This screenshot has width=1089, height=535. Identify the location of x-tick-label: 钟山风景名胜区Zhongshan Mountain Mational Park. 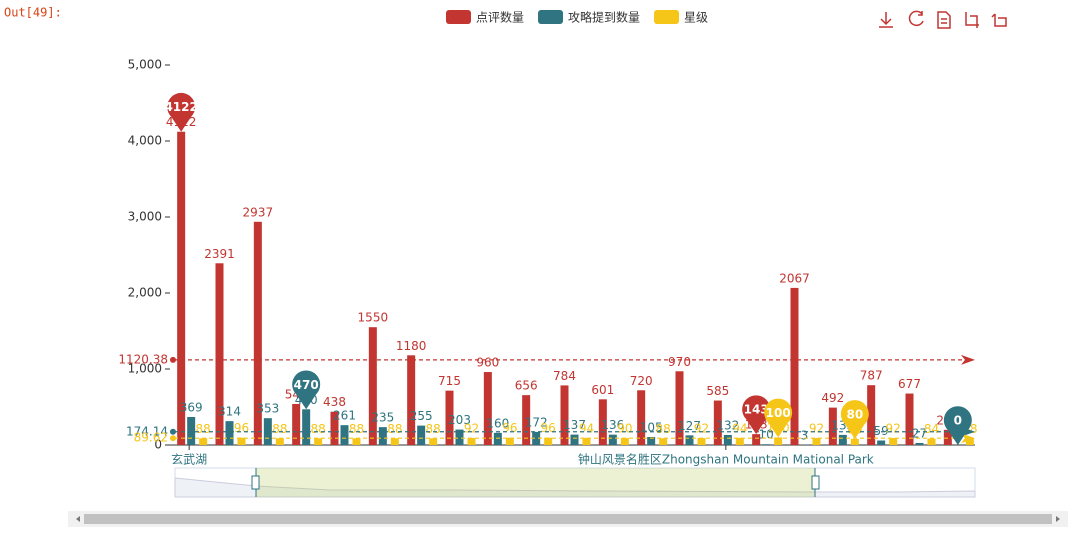
(726, 459).